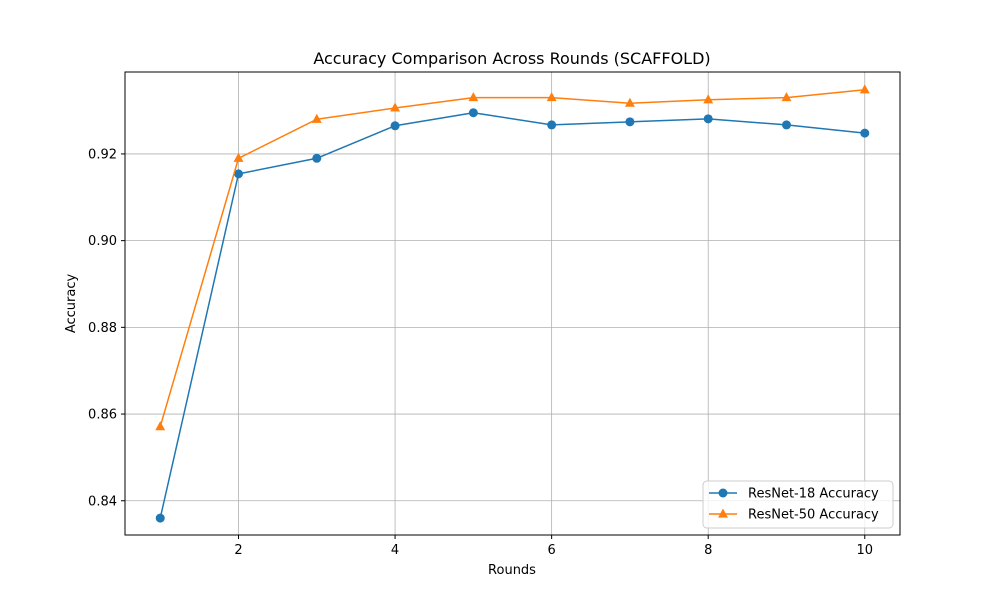  What do you see at coordinates (102, 328) in the screenshot?
I see `y-tick-label: 0.88` at bounding box center [102, 328].